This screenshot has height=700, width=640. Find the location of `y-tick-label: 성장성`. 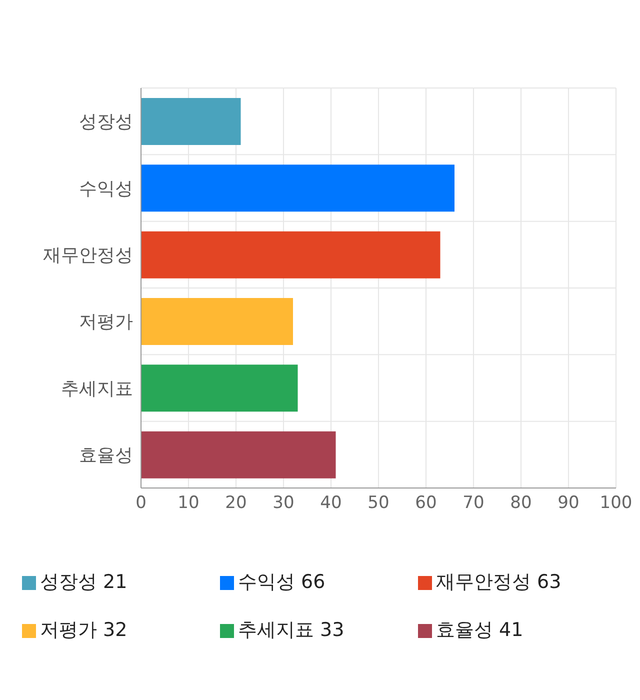

y-tick-label: 성장성 is located at coordinates (106, 122).